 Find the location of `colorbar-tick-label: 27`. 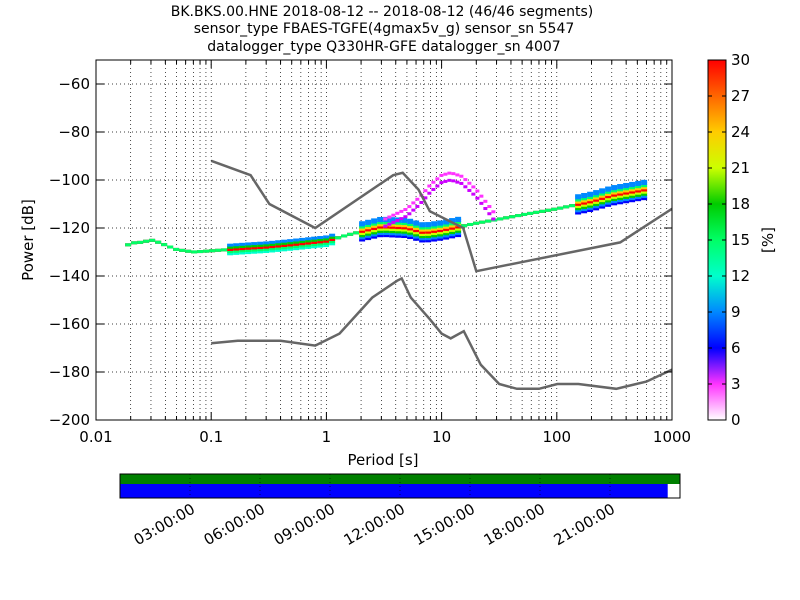

colorbar-tick-label: 27 is located at coordinates (740, 96).